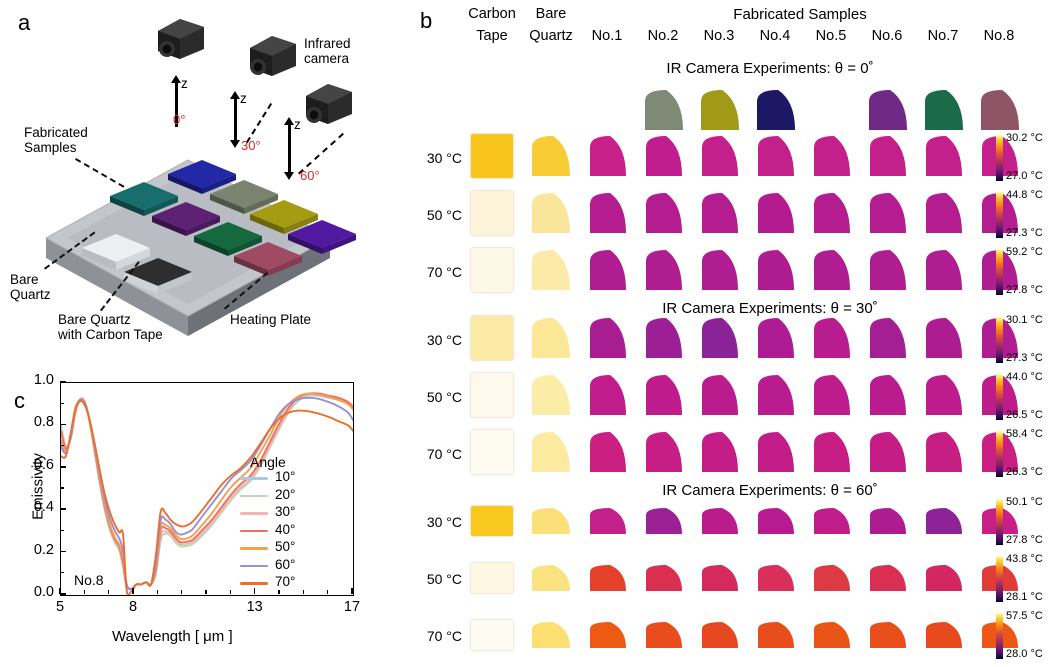  I want to click on infrared-camera-30deg-icon, so click(273, 56).